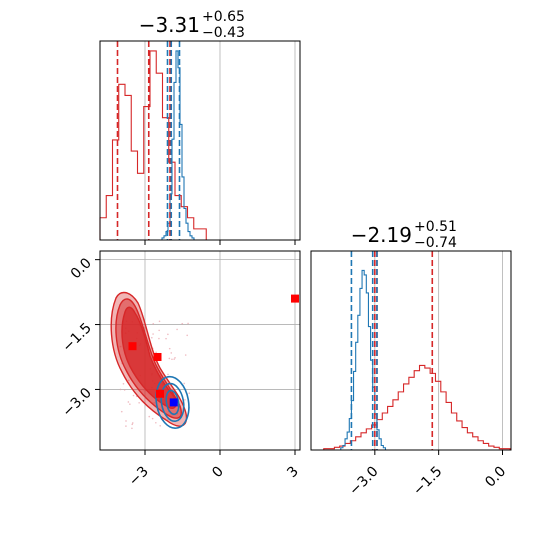 The width and height of the screenshot is (550, 550). I want to click on x-tick-label: 0.0, so click(495, 477).